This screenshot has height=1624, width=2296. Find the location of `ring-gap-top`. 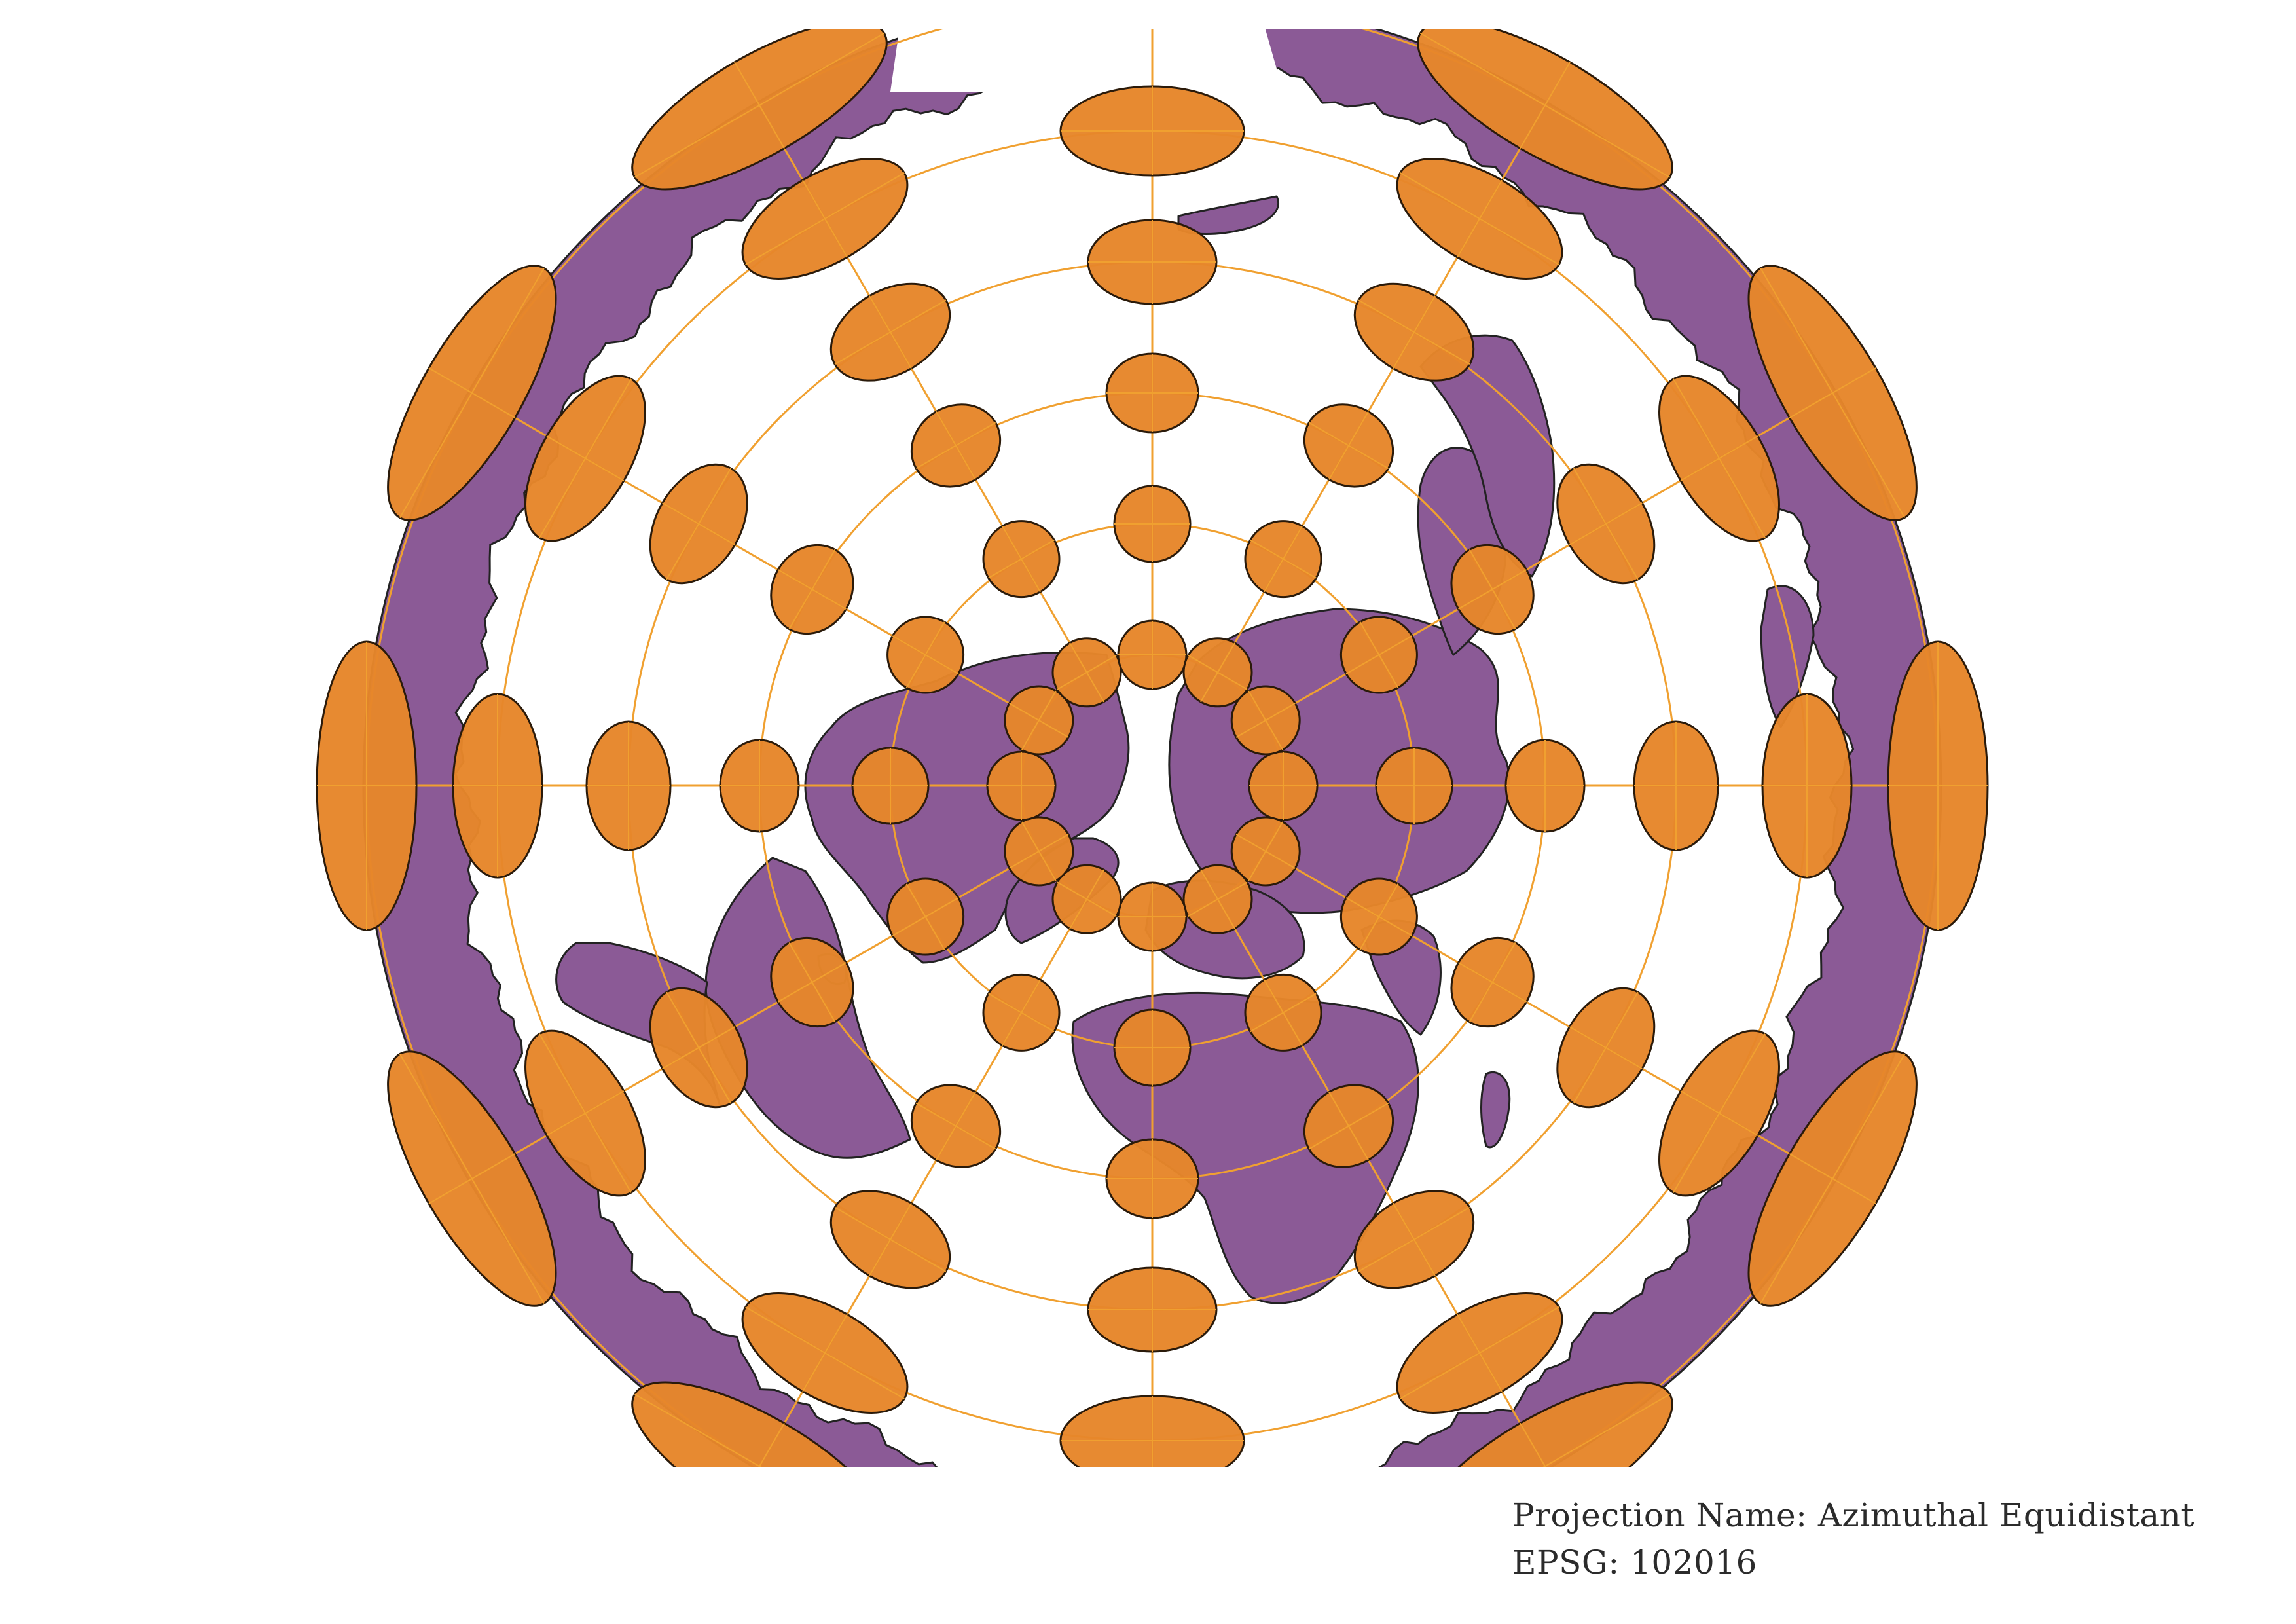

ring-gap-top is located at coordinates (1086, 60).